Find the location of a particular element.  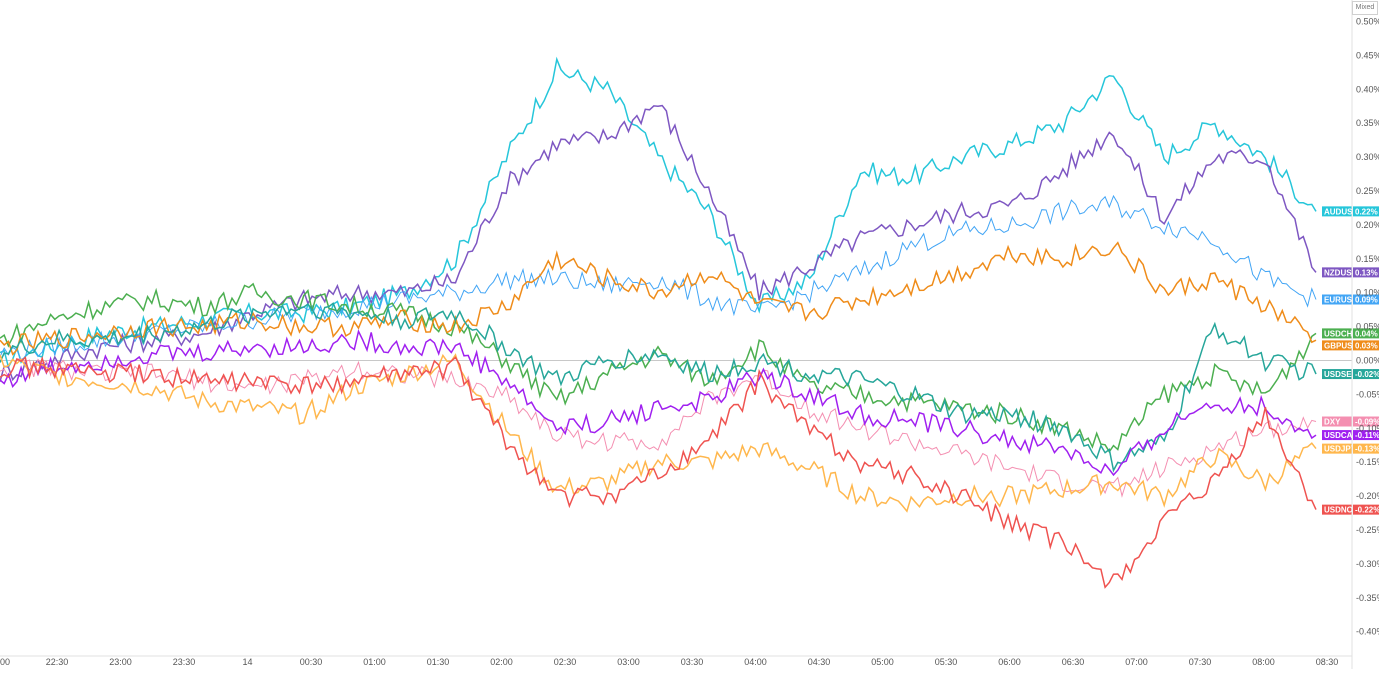

legend-badge-usdsek: USDSEK-0.02% is located at coordinates (1350, 374).